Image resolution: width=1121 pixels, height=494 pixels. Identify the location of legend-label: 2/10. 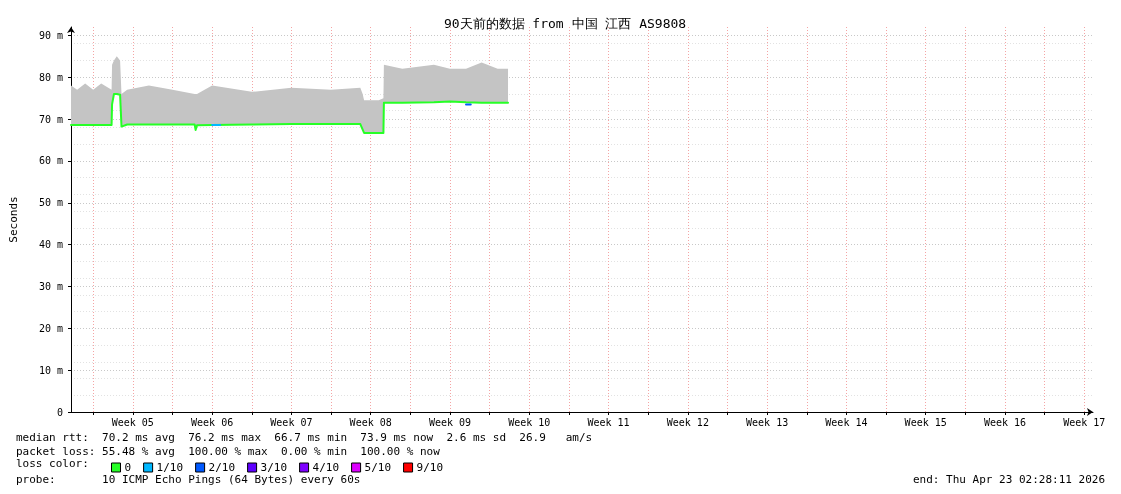
(222, 467).